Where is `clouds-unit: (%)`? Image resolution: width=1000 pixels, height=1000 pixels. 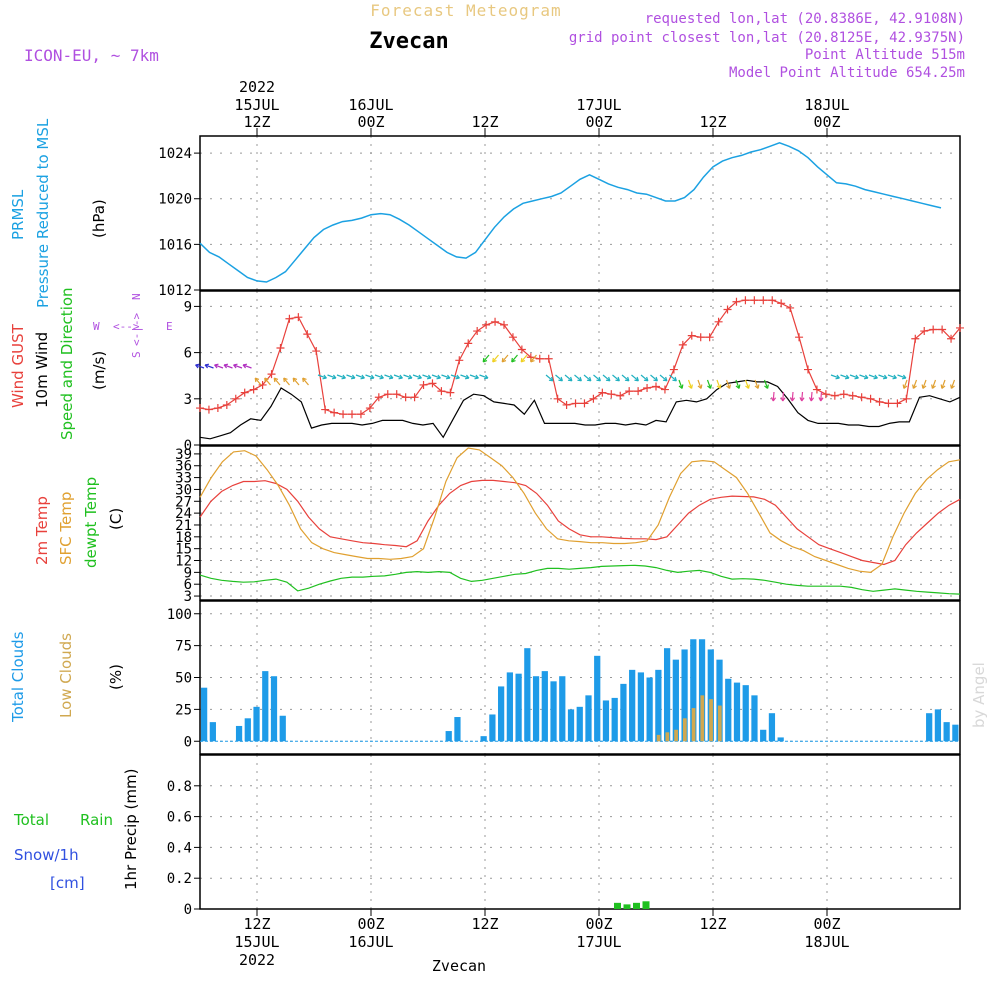
clouds-unit: (%) is located at coordinates (116, 677).